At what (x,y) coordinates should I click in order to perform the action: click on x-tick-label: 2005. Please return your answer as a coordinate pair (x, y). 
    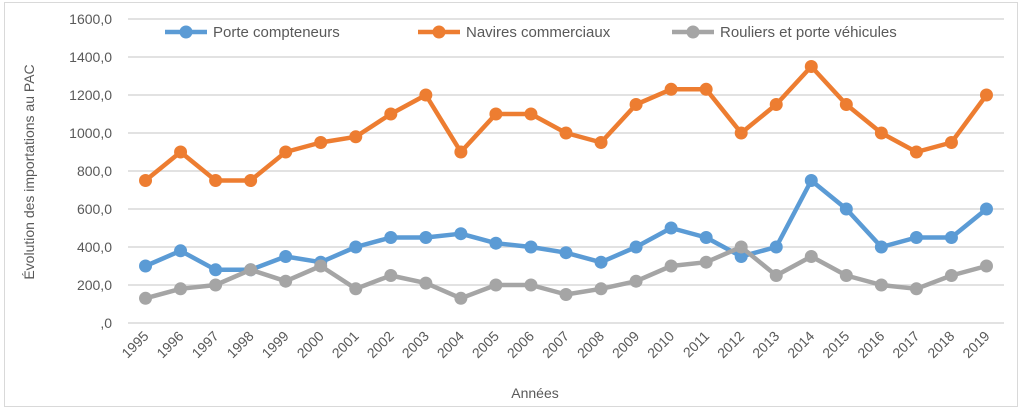
    Looking at the image, I should click on (485, 344).